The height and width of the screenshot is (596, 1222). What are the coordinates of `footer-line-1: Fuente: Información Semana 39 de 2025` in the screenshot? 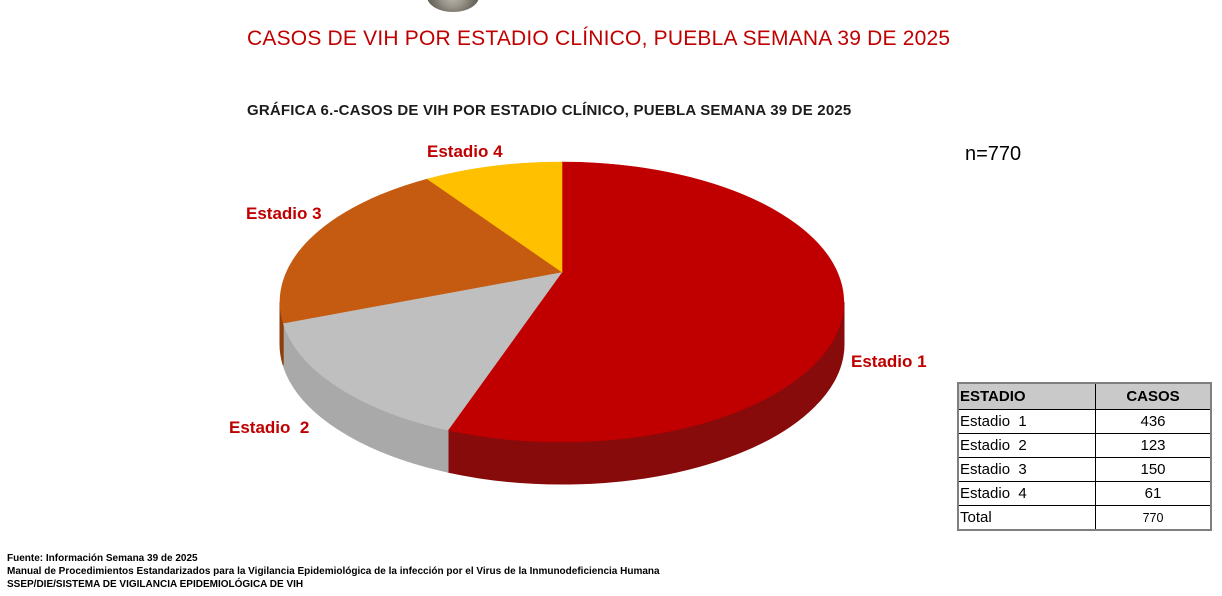 It's located at (102, 558).